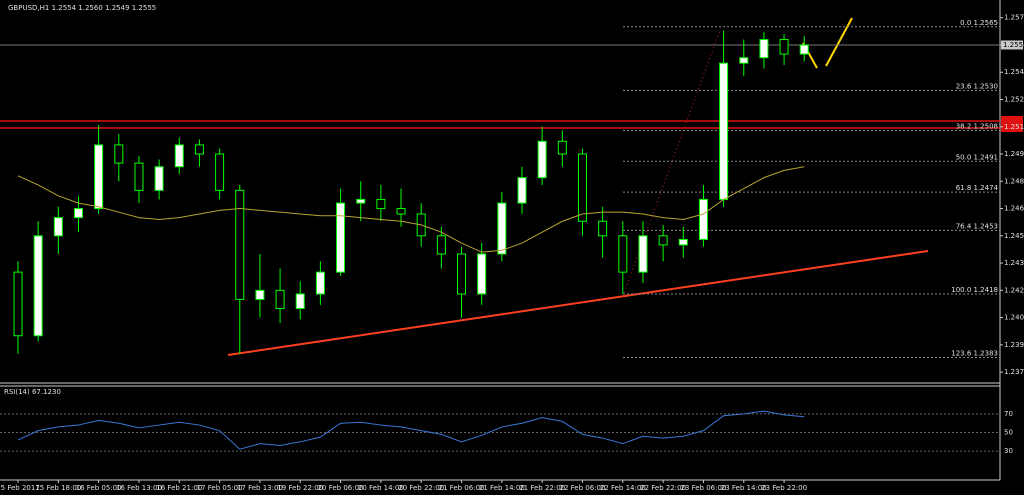  What do you see at coordinates (20, 488) in the screenshot?
I see `x-tick-label: 15 Feb 2017` at bounding box center [20, 488].